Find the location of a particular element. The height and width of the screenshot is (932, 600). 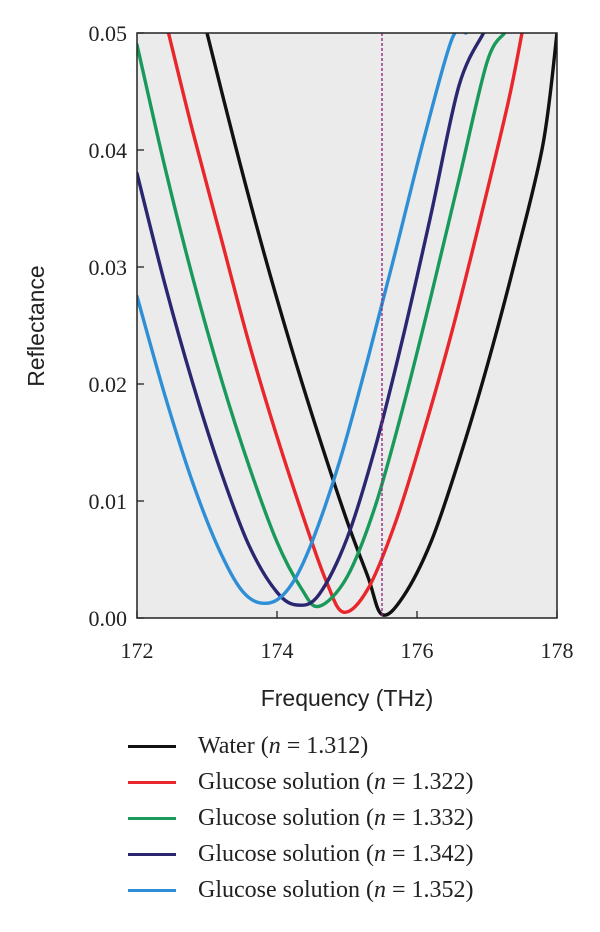

legend-label: Water (n = 1.312) is located at coordinates (283, 745).